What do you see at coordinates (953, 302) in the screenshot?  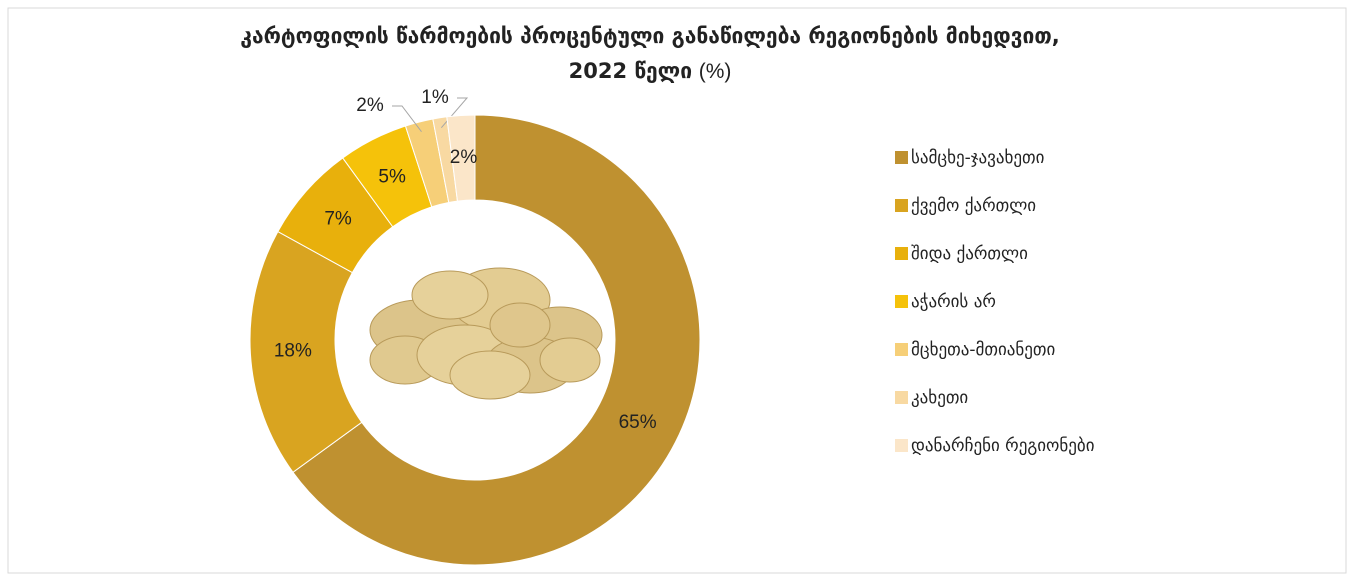 I see `legend-label: აჭარის არ` at bounding box center [953, 302].